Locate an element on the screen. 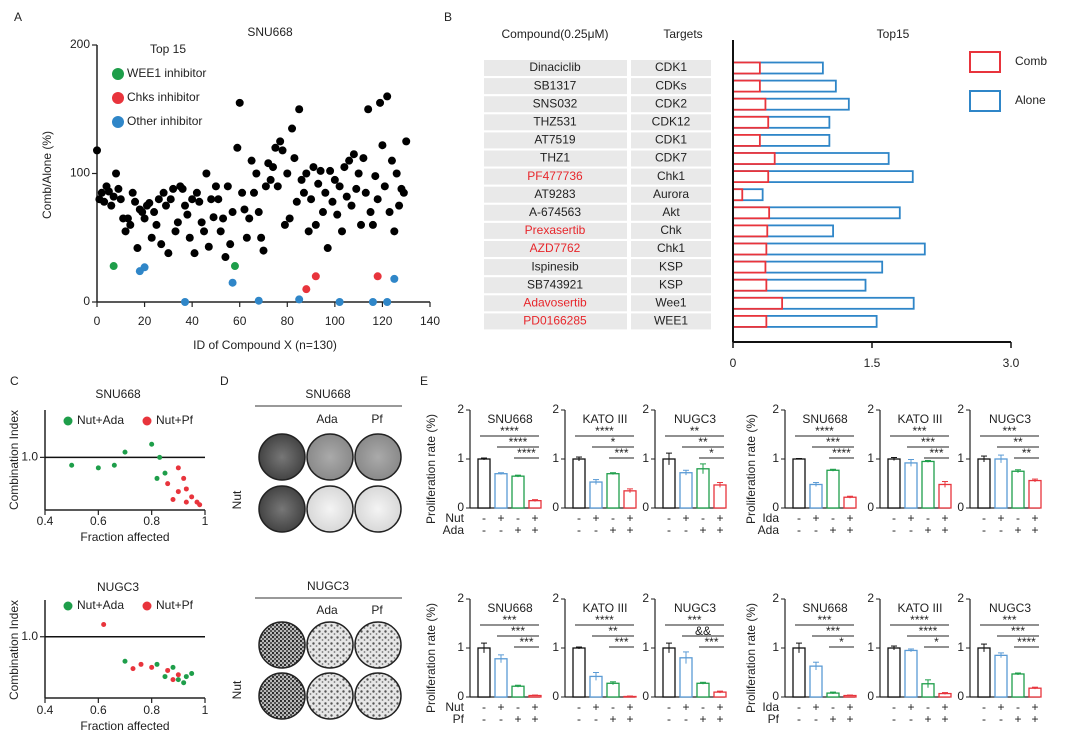 The height and width of the screenshot is (737, 1080). target-name: CDK1 is located at coordinates (671, 67).